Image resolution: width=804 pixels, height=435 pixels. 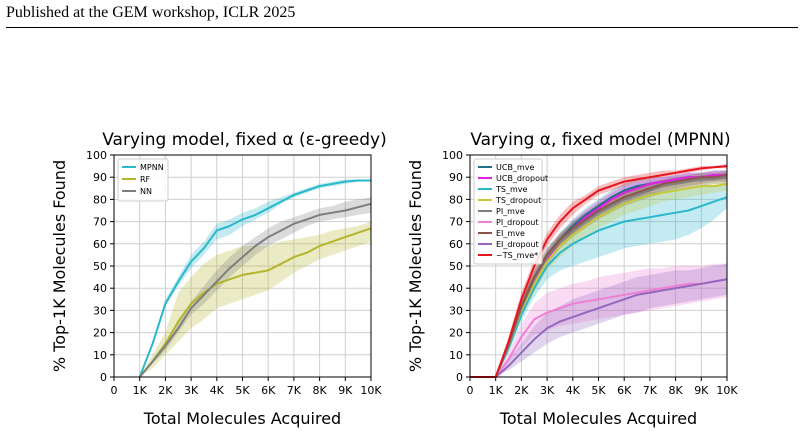 I want to click on series-line-RF, so click(x=255, y=302).